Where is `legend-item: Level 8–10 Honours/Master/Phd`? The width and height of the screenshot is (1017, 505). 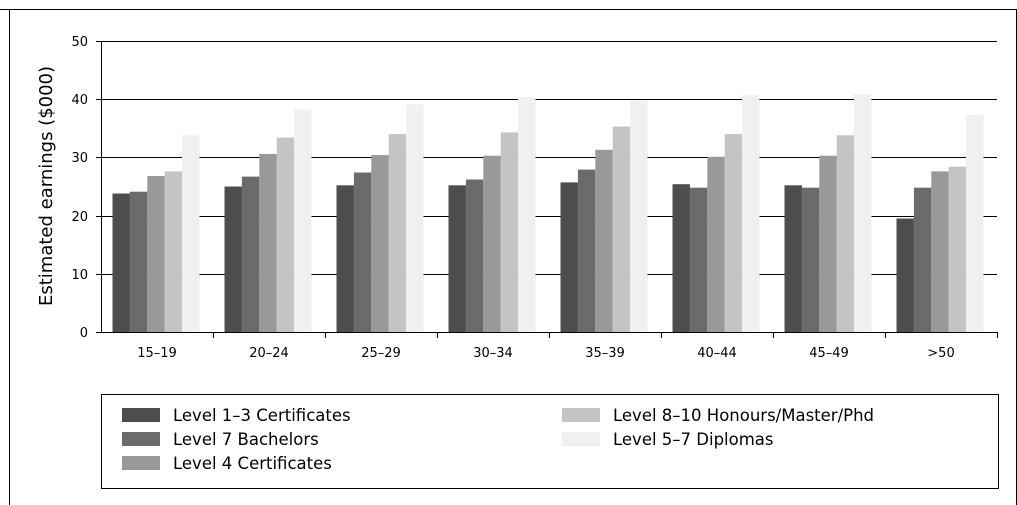
legend-item: Level 8–10 Honours/Master/Phd is located at coordinates (718, 415).